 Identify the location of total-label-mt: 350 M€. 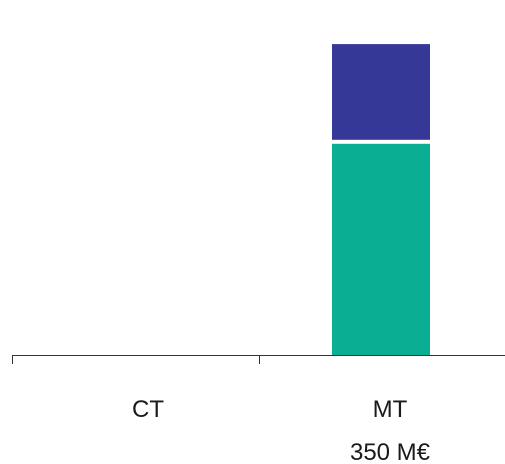
(390, 451).